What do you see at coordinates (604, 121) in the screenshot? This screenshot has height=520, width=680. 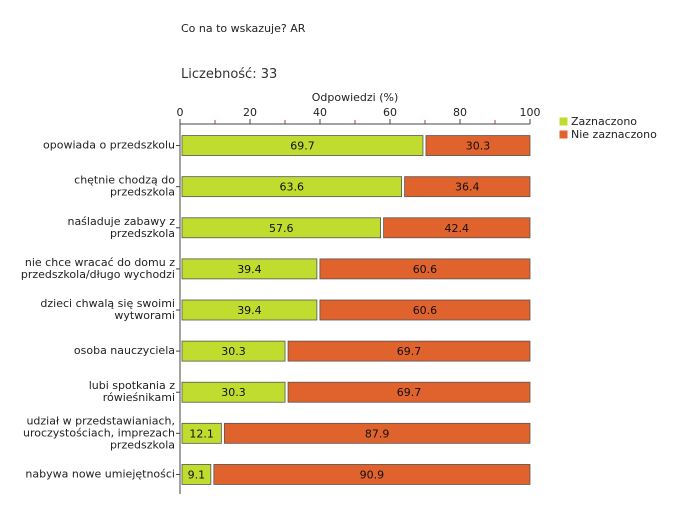 I see `legend-label: Zaznaczono` at bounding box center [604, 121].